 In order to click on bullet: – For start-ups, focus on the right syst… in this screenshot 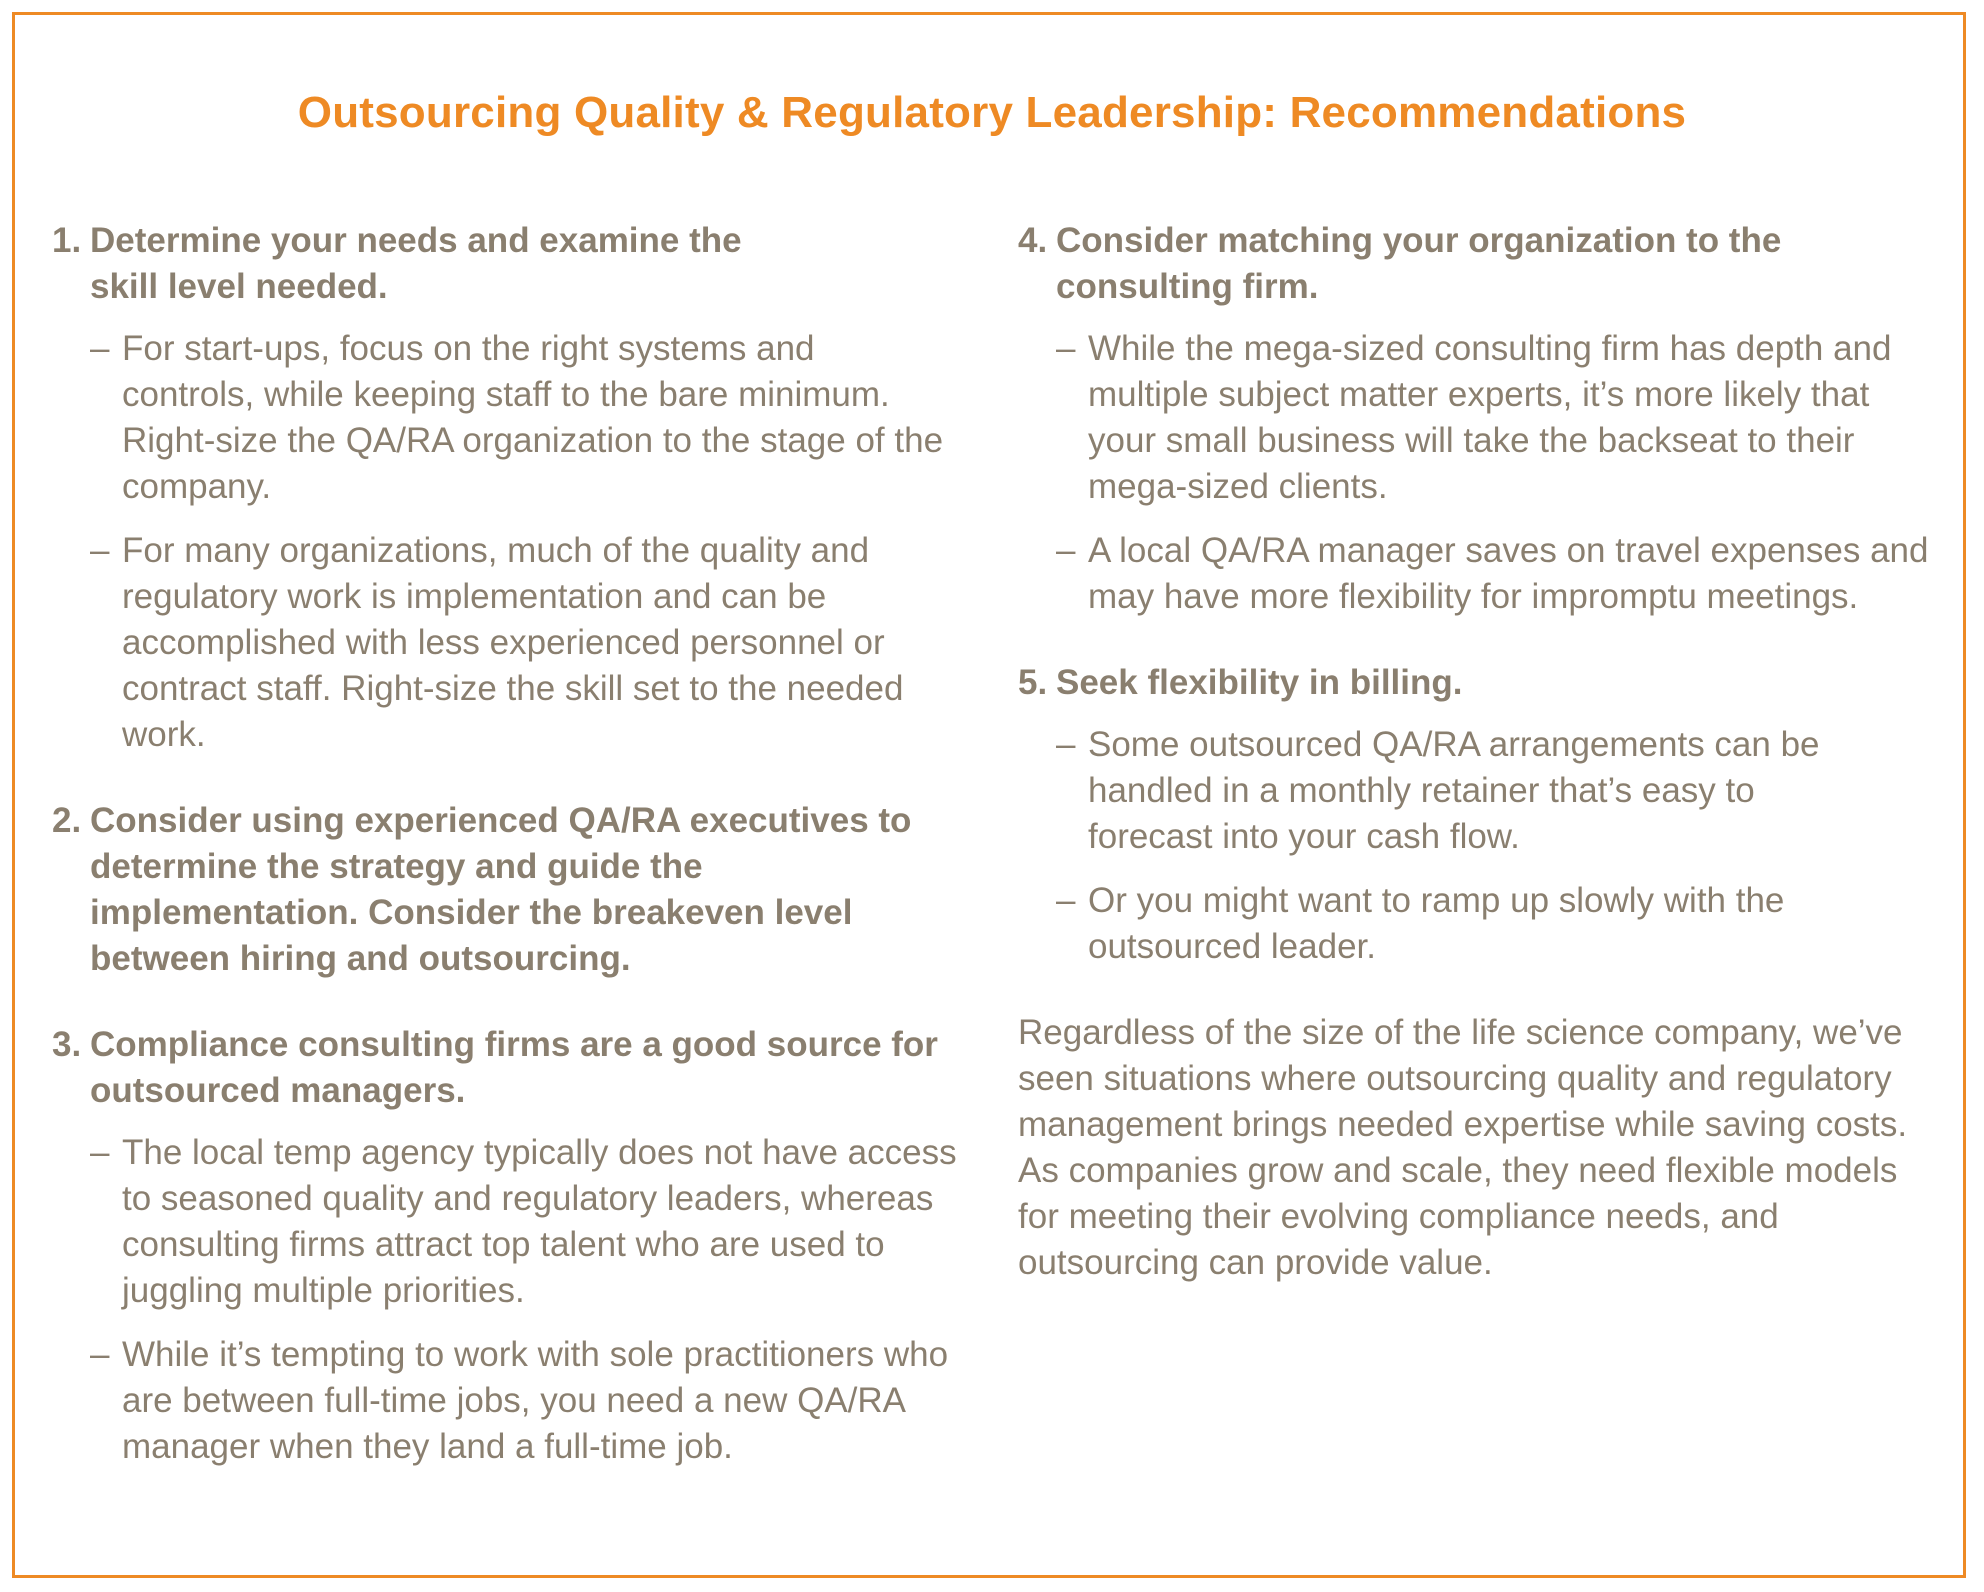, I will do `click(536, 418)`.